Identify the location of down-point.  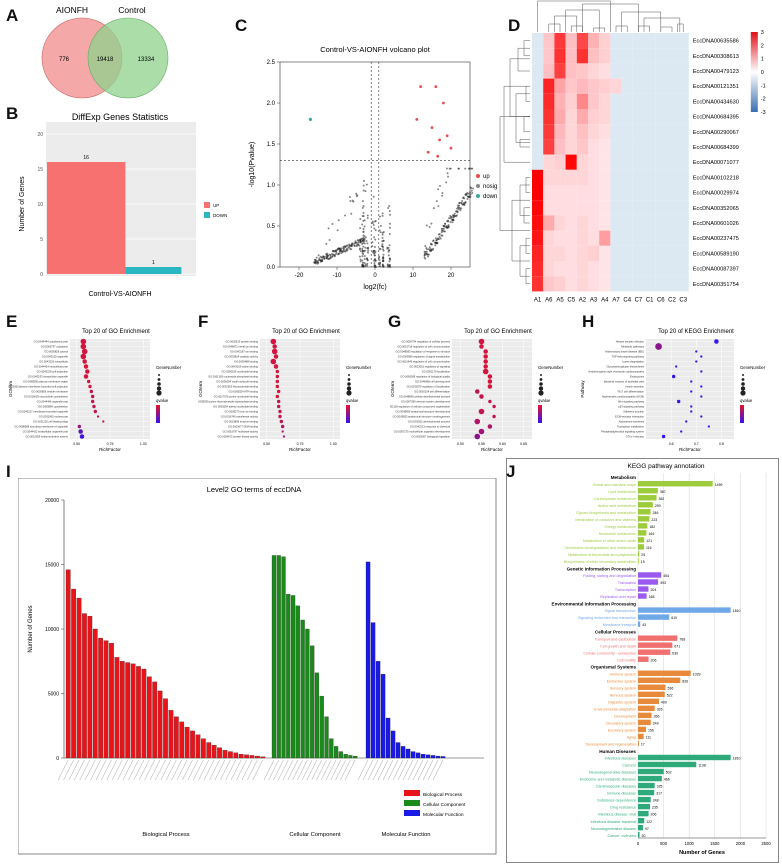
(310, 119).